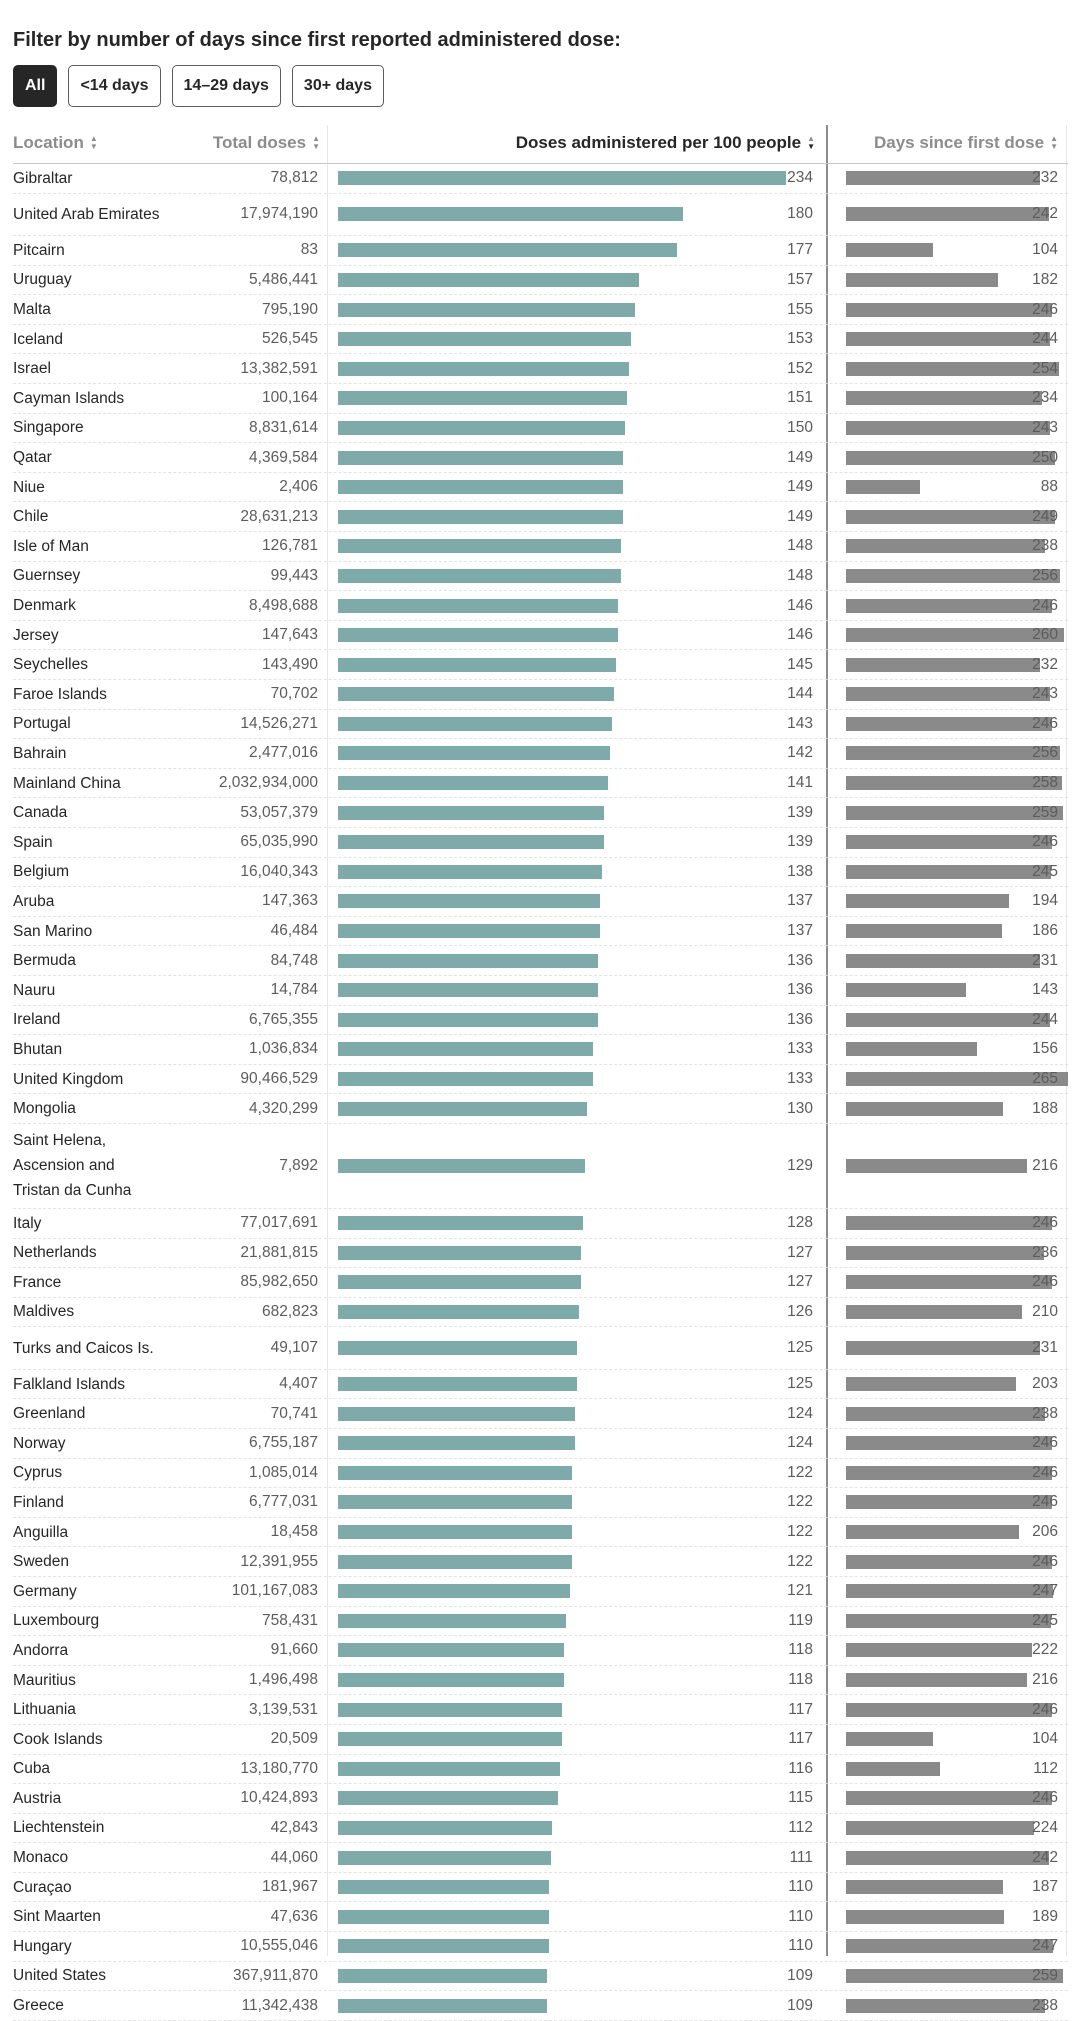 The width and height of the screenshot is (1080, 2021). What do you see at coordinates (540, 1681) in the screenshot?
I see `table-row: Mauritius 1,496,498 118 216` at bounding box center [540, 1681].